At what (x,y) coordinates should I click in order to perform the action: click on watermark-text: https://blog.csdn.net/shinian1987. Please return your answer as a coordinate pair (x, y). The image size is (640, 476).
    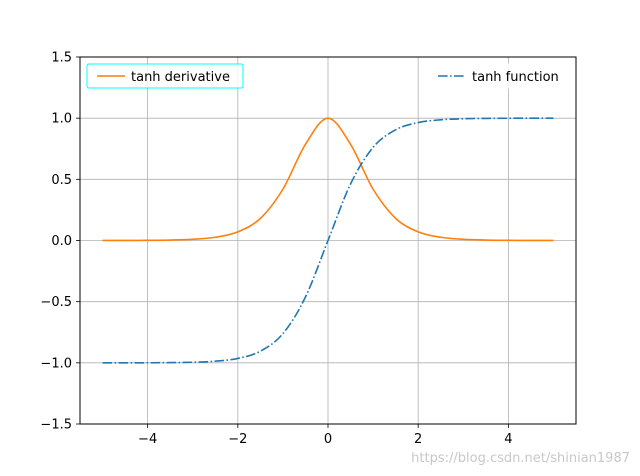
    Looking at the image, I should click on (520, 458).